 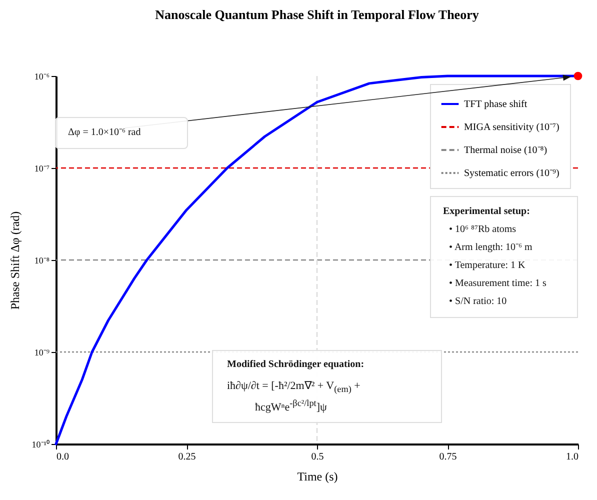 I want to click on y-tick-label: 10⁻⁶, so click(x=42, y=77).